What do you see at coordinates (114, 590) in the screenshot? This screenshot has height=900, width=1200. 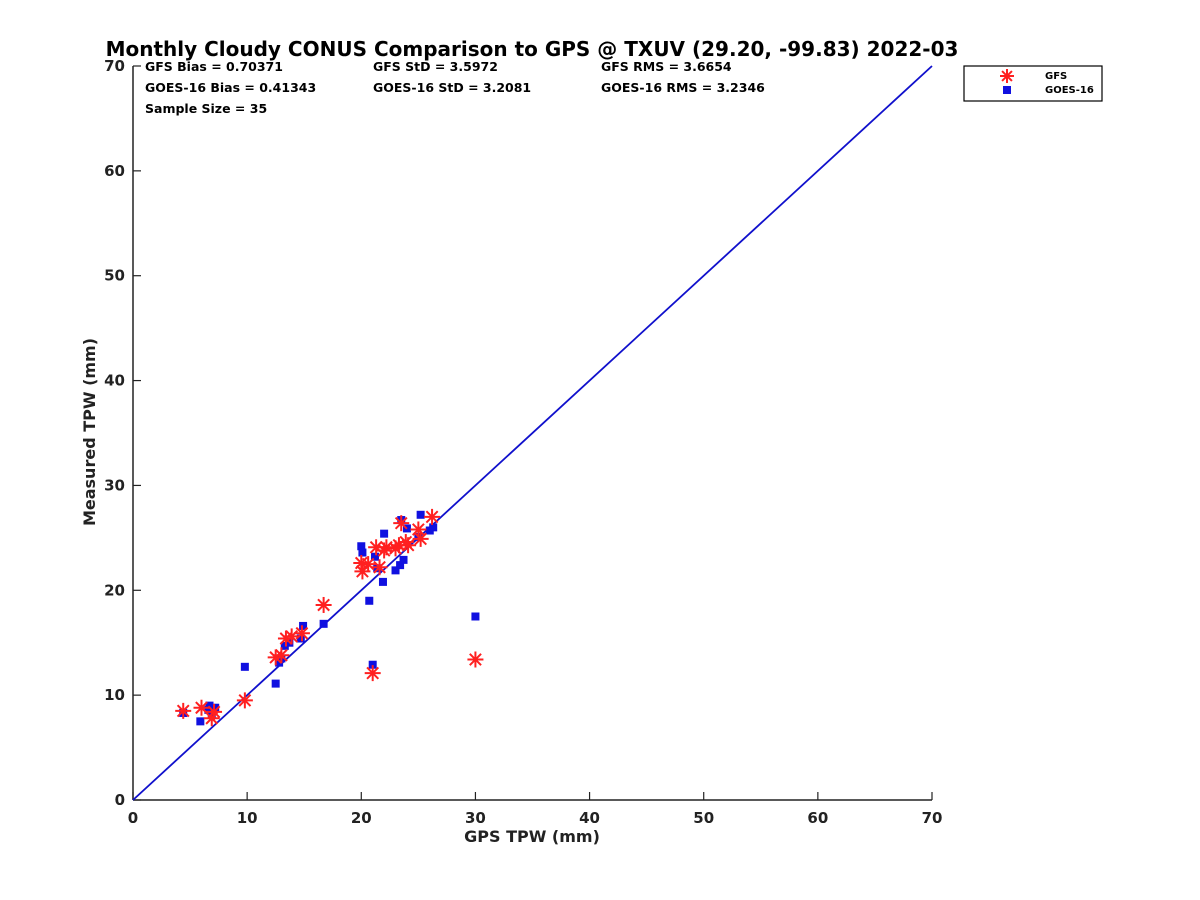 I see `y-tick-label: 20` at bounding box center [114, 590].